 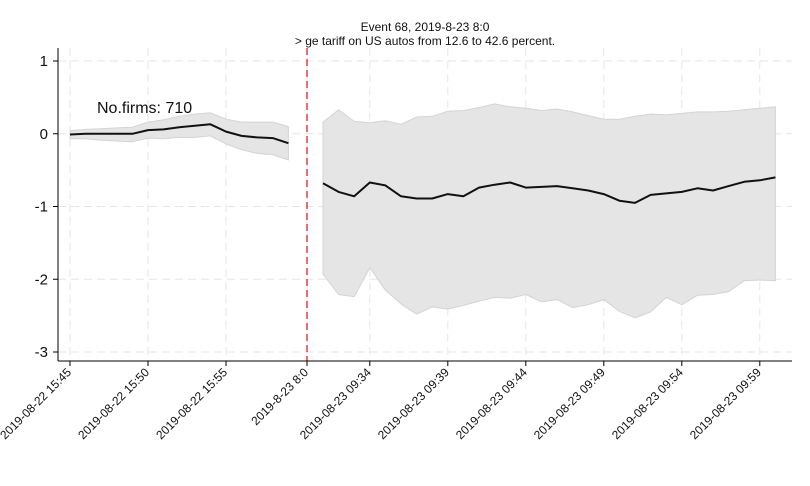 I want to click on x-tick-label-5: 2019-08-23 09:39, so click(x=413, y=403).